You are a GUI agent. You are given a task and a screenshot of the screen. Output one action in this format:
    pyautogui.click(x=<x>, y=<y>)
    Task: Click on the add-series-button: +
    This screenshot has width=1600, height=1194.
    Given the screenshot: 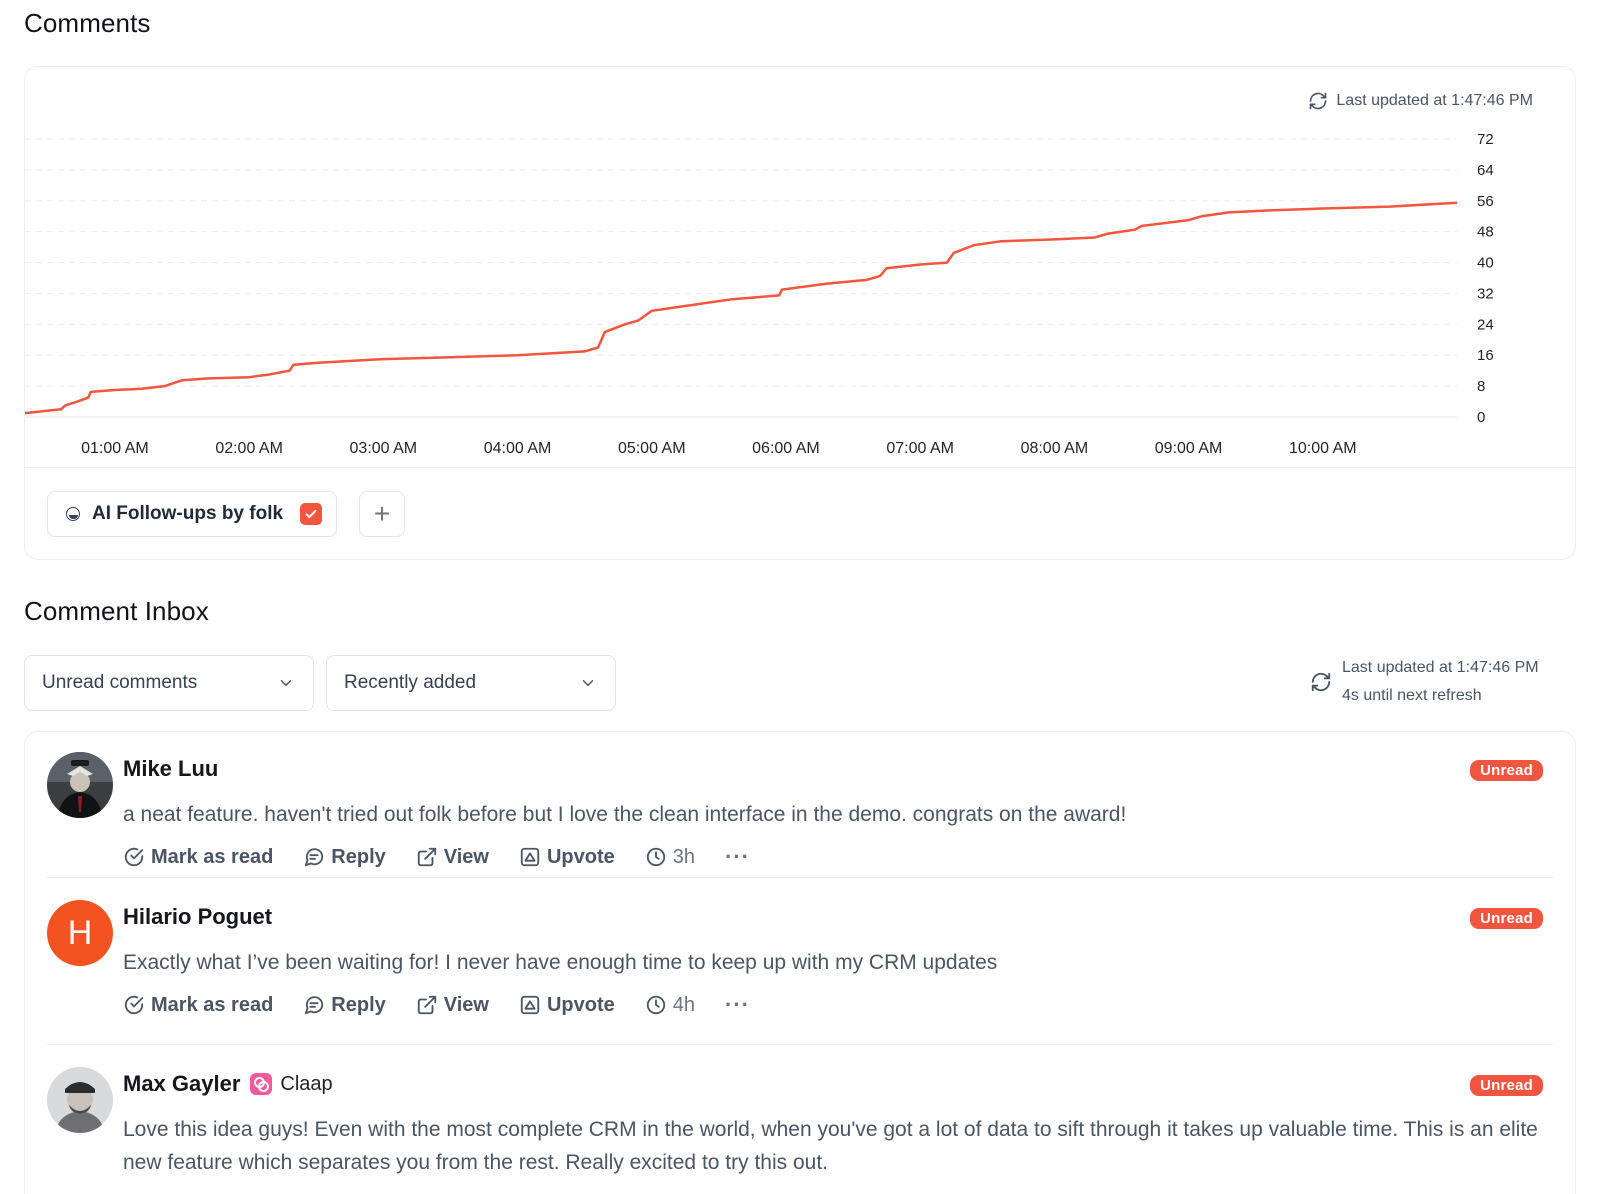 What is the action you would take?
    pyautogui.click(x=382, y=514)
    